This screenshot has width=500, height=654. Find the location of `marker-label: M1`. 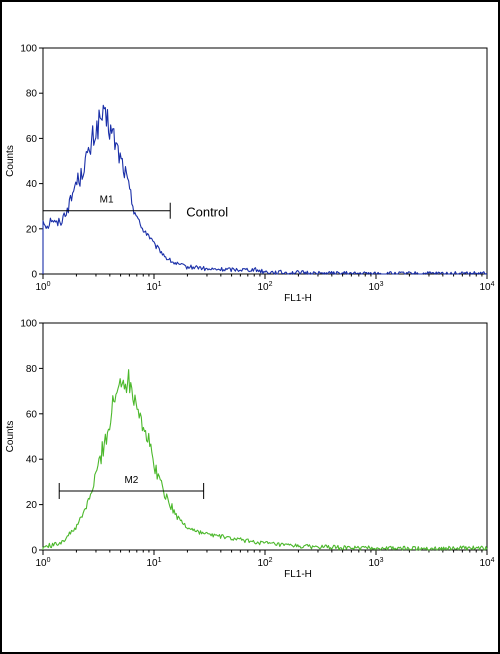

marker-label: M1 is located at coordinates (107, 200).